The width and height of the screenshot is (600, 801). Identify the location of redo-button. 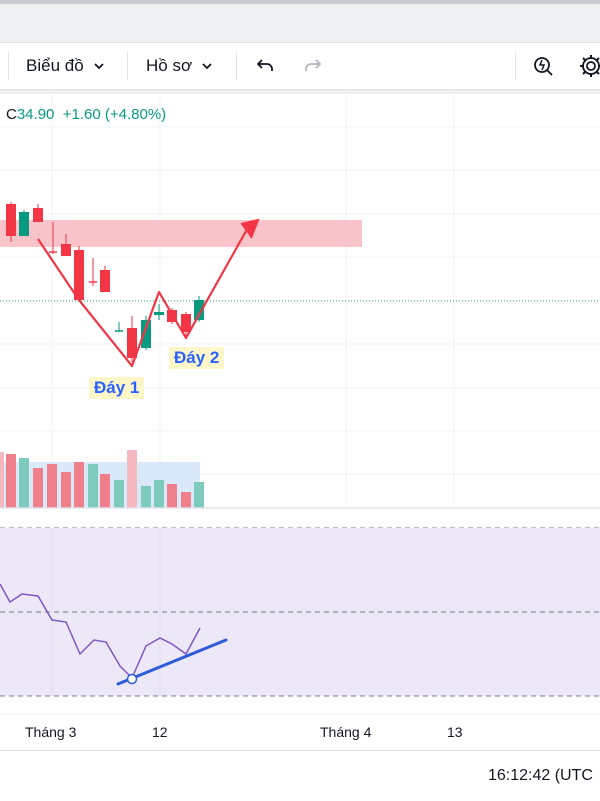
(313, 66).